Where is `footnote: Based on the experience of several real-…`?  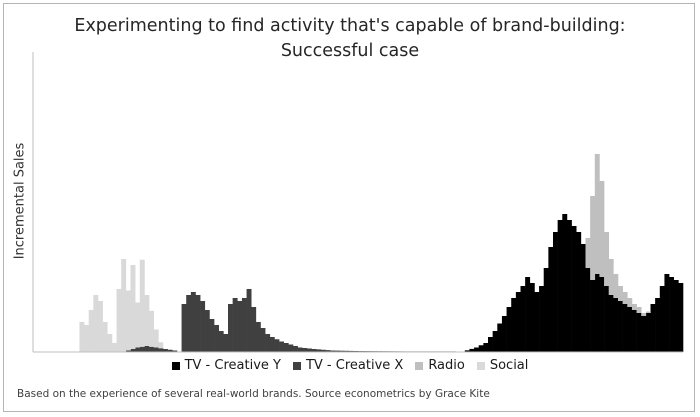 footnote: Based on the experience of several real-… is located at coordinates (253, 394).